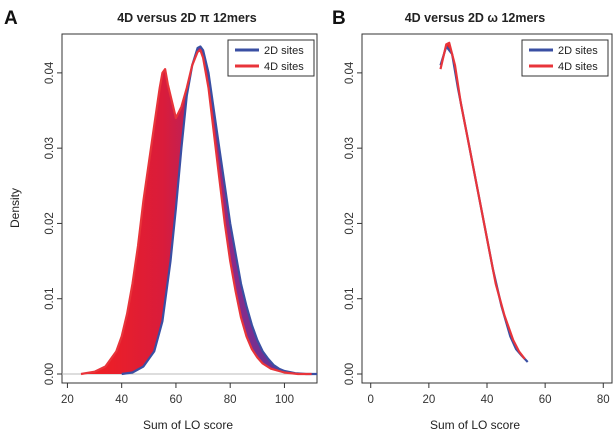  I want to click on panel-a-x-axis: 20 40 60 80 100, so click(177, 394).